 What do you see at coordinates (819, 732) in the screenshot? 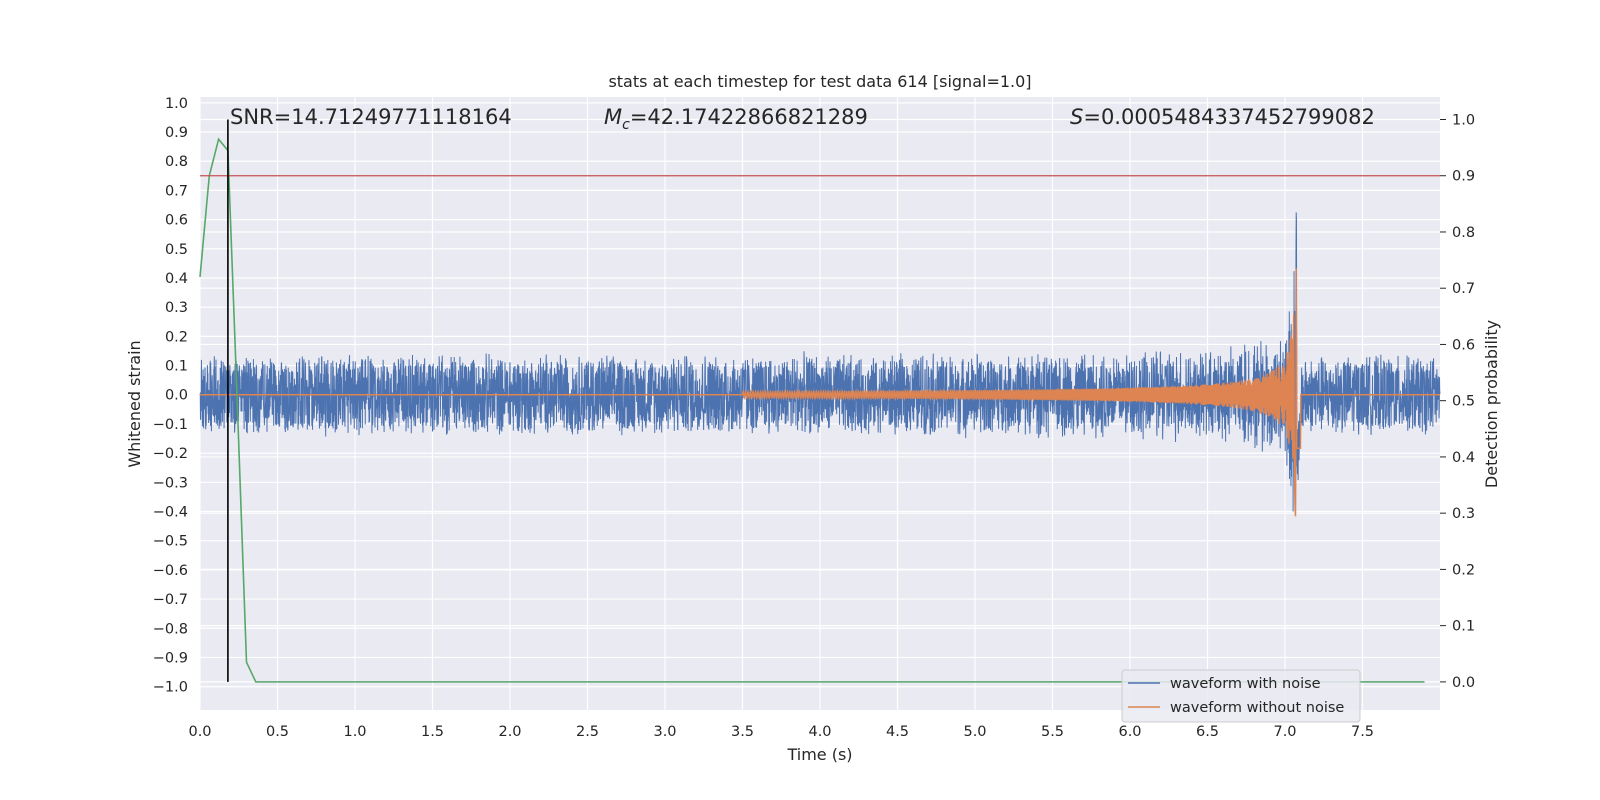
I see `x-tick-label: 4.0` at bounding box center [819, 732].